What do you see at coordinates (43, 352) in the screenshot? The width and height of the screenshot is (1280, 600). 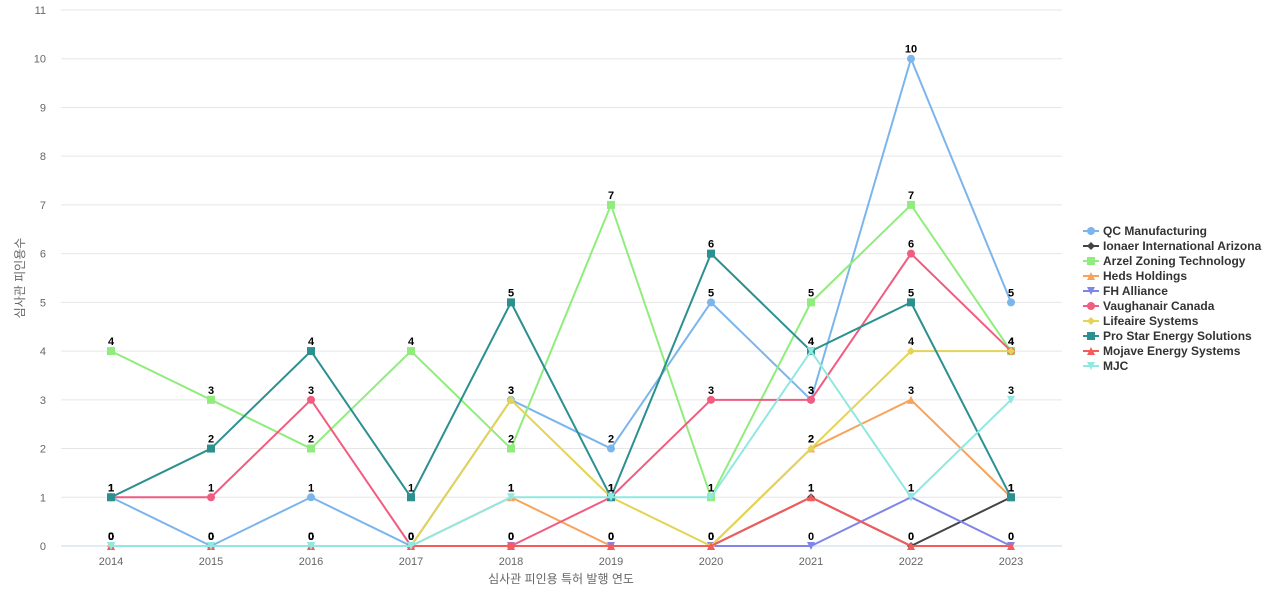 I see `y-tick-label: 4` at bounding box center [43, 352].